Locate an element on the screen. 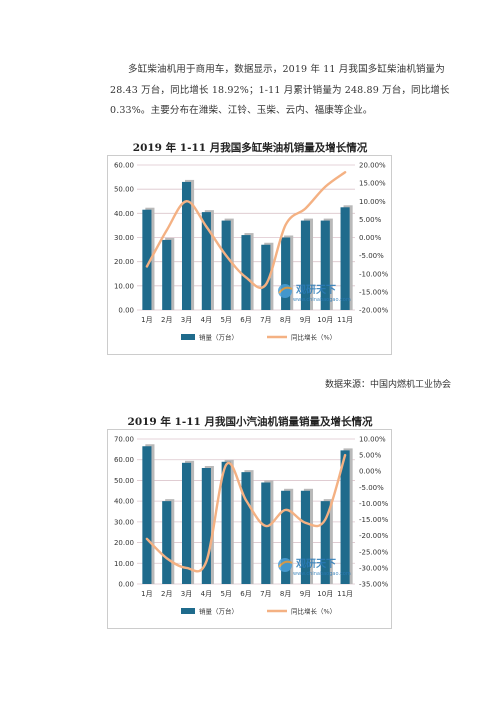  y-right-tick-label: 20.00% is located at coordinates (372, 166).